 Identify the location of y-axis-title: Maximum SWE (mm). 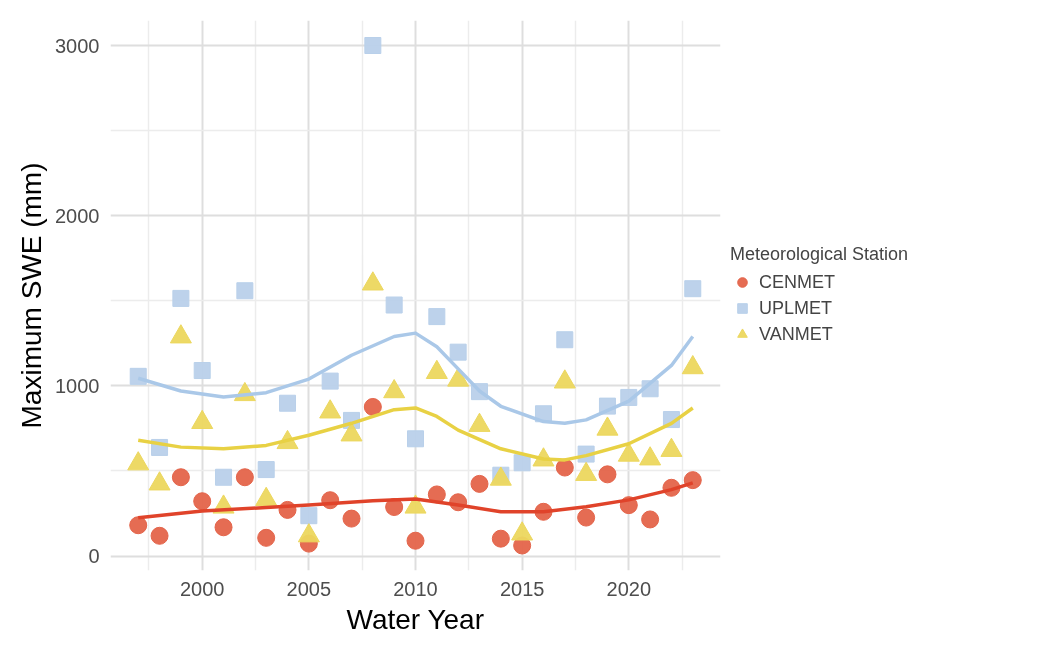
(32, 295).